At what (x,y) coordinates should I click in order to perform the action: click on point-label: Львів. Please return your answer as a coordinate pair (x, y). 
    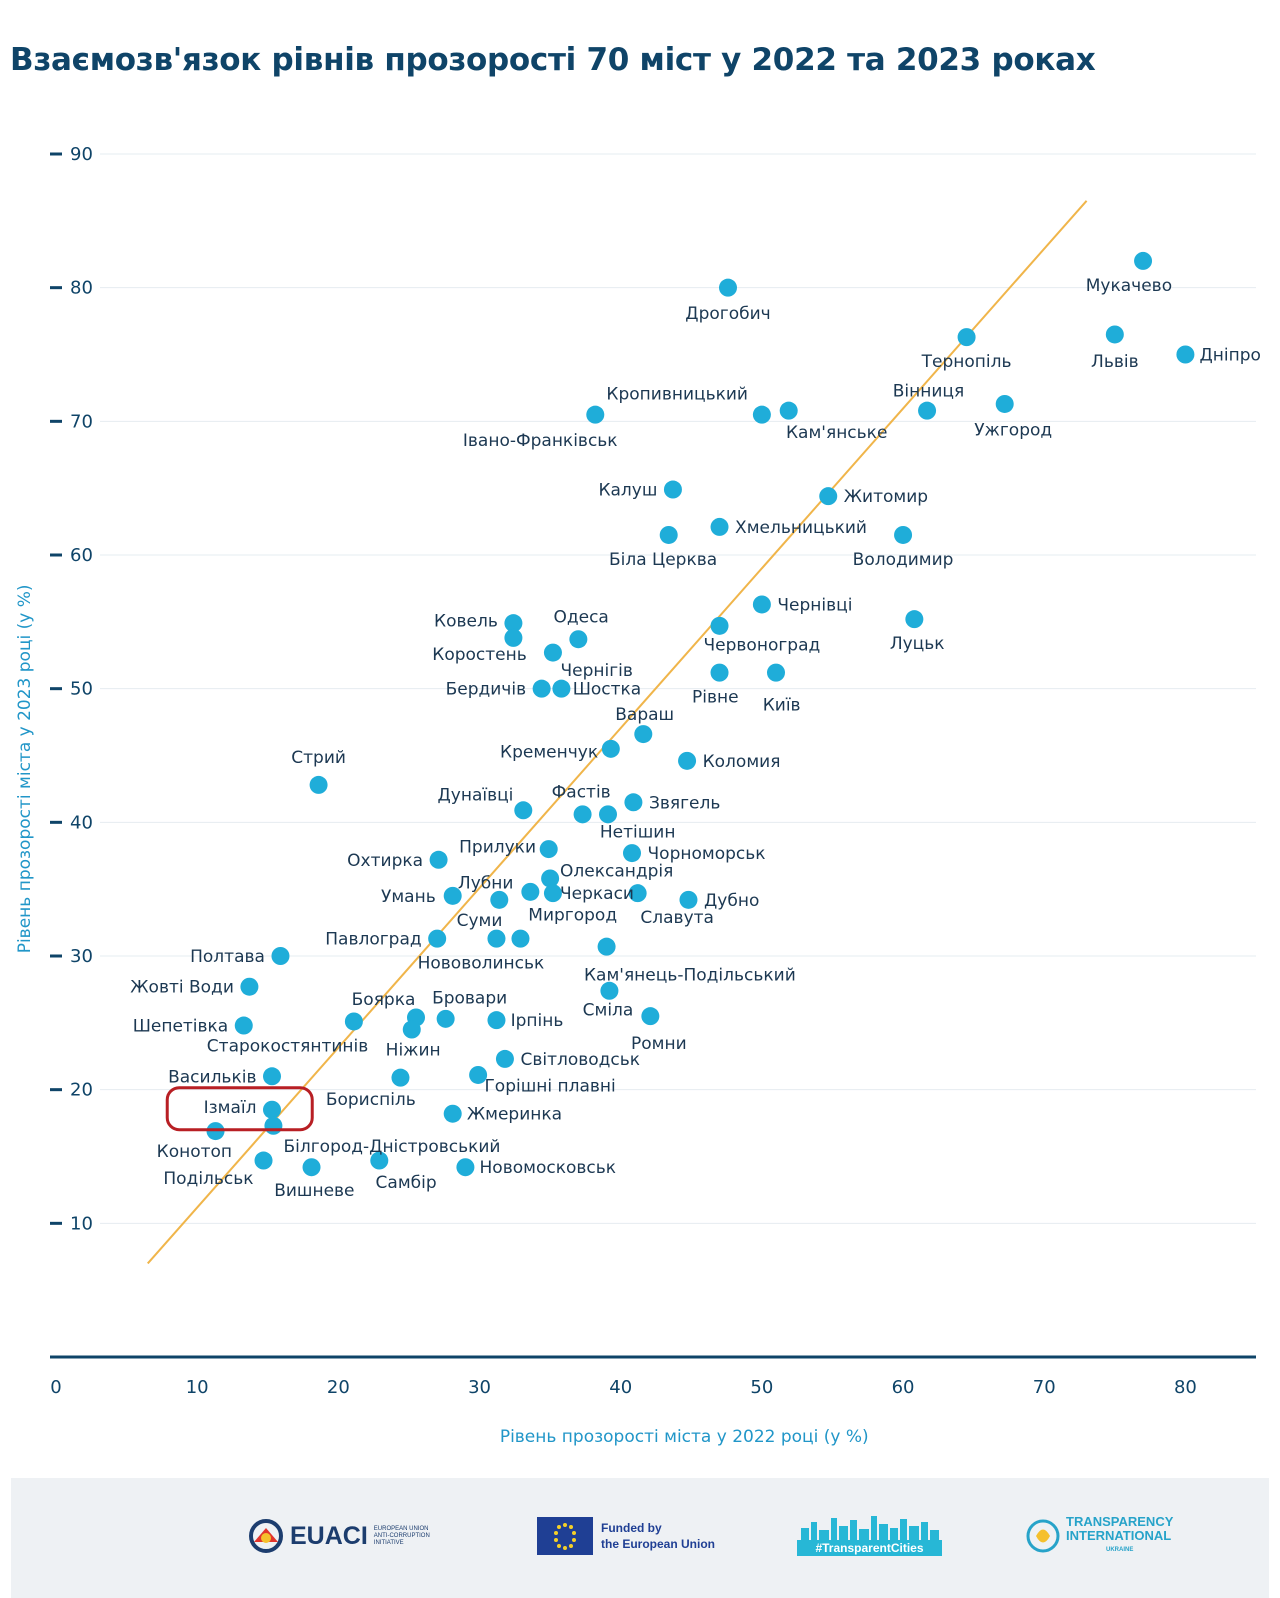
    Looking at the image, I should click on (1115, 362).